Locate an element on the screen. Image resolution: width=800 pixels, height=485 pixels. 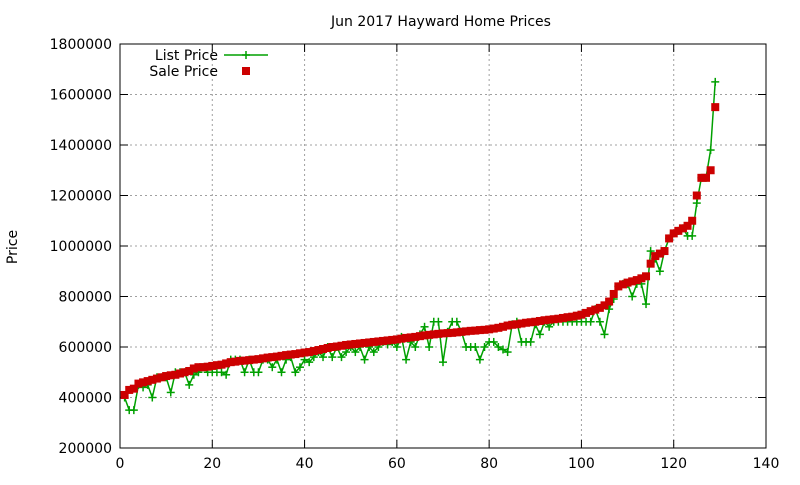
legend-label-list-price: List Price is located at coordinates (186, 56).